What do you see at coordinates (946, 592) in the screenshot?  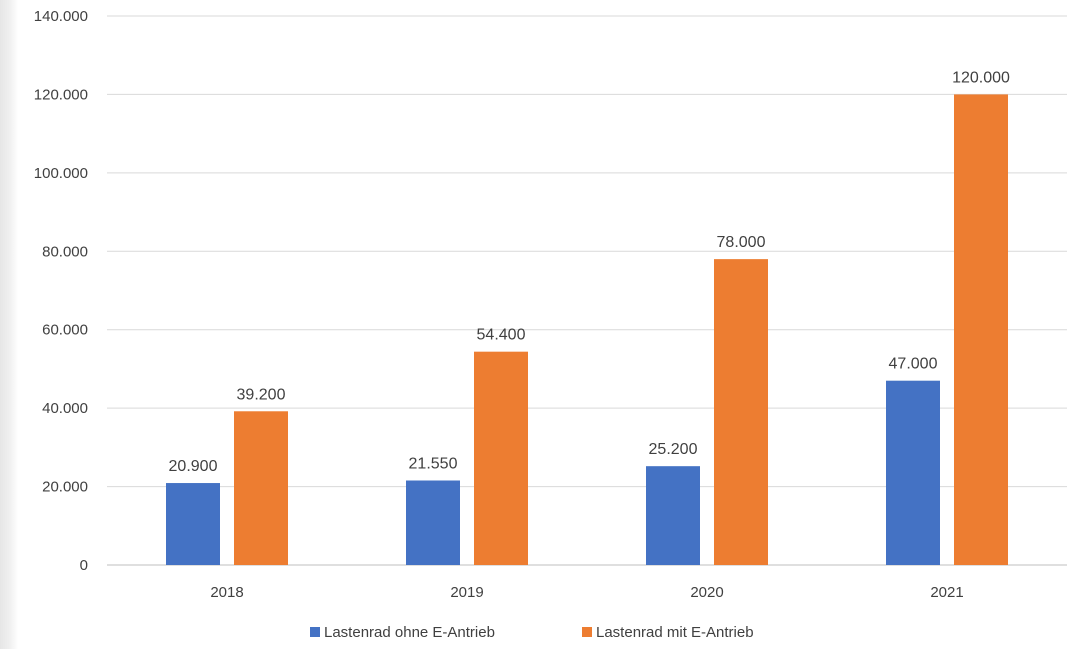 I see `x-tick-label: 2021` at bounding box center [946, 592].